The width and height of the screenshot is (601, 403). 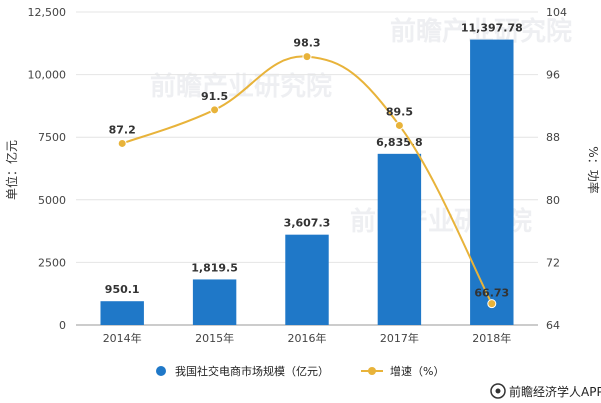 I want to click on watermark-text-0: 前瞻产业研究院, so click(x=241, y=86).